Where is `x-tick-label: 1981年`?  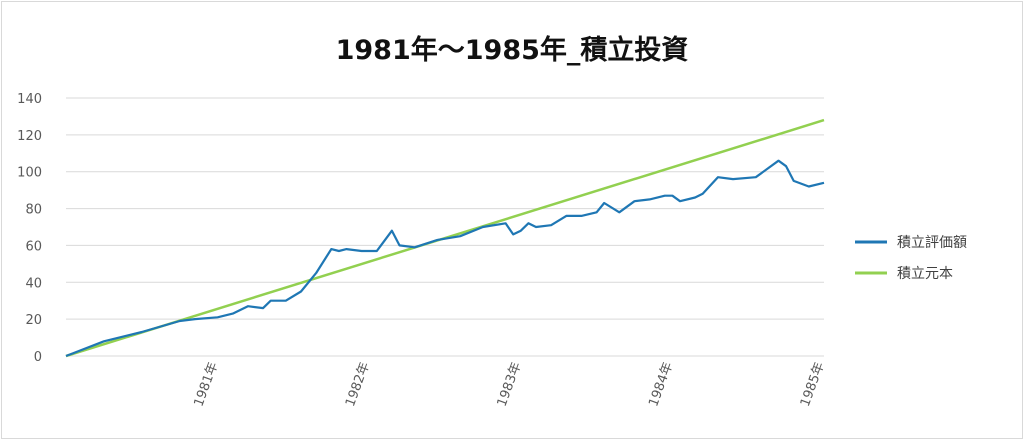
x-tick-label: 1981年 is located at coordinates (206, 384).